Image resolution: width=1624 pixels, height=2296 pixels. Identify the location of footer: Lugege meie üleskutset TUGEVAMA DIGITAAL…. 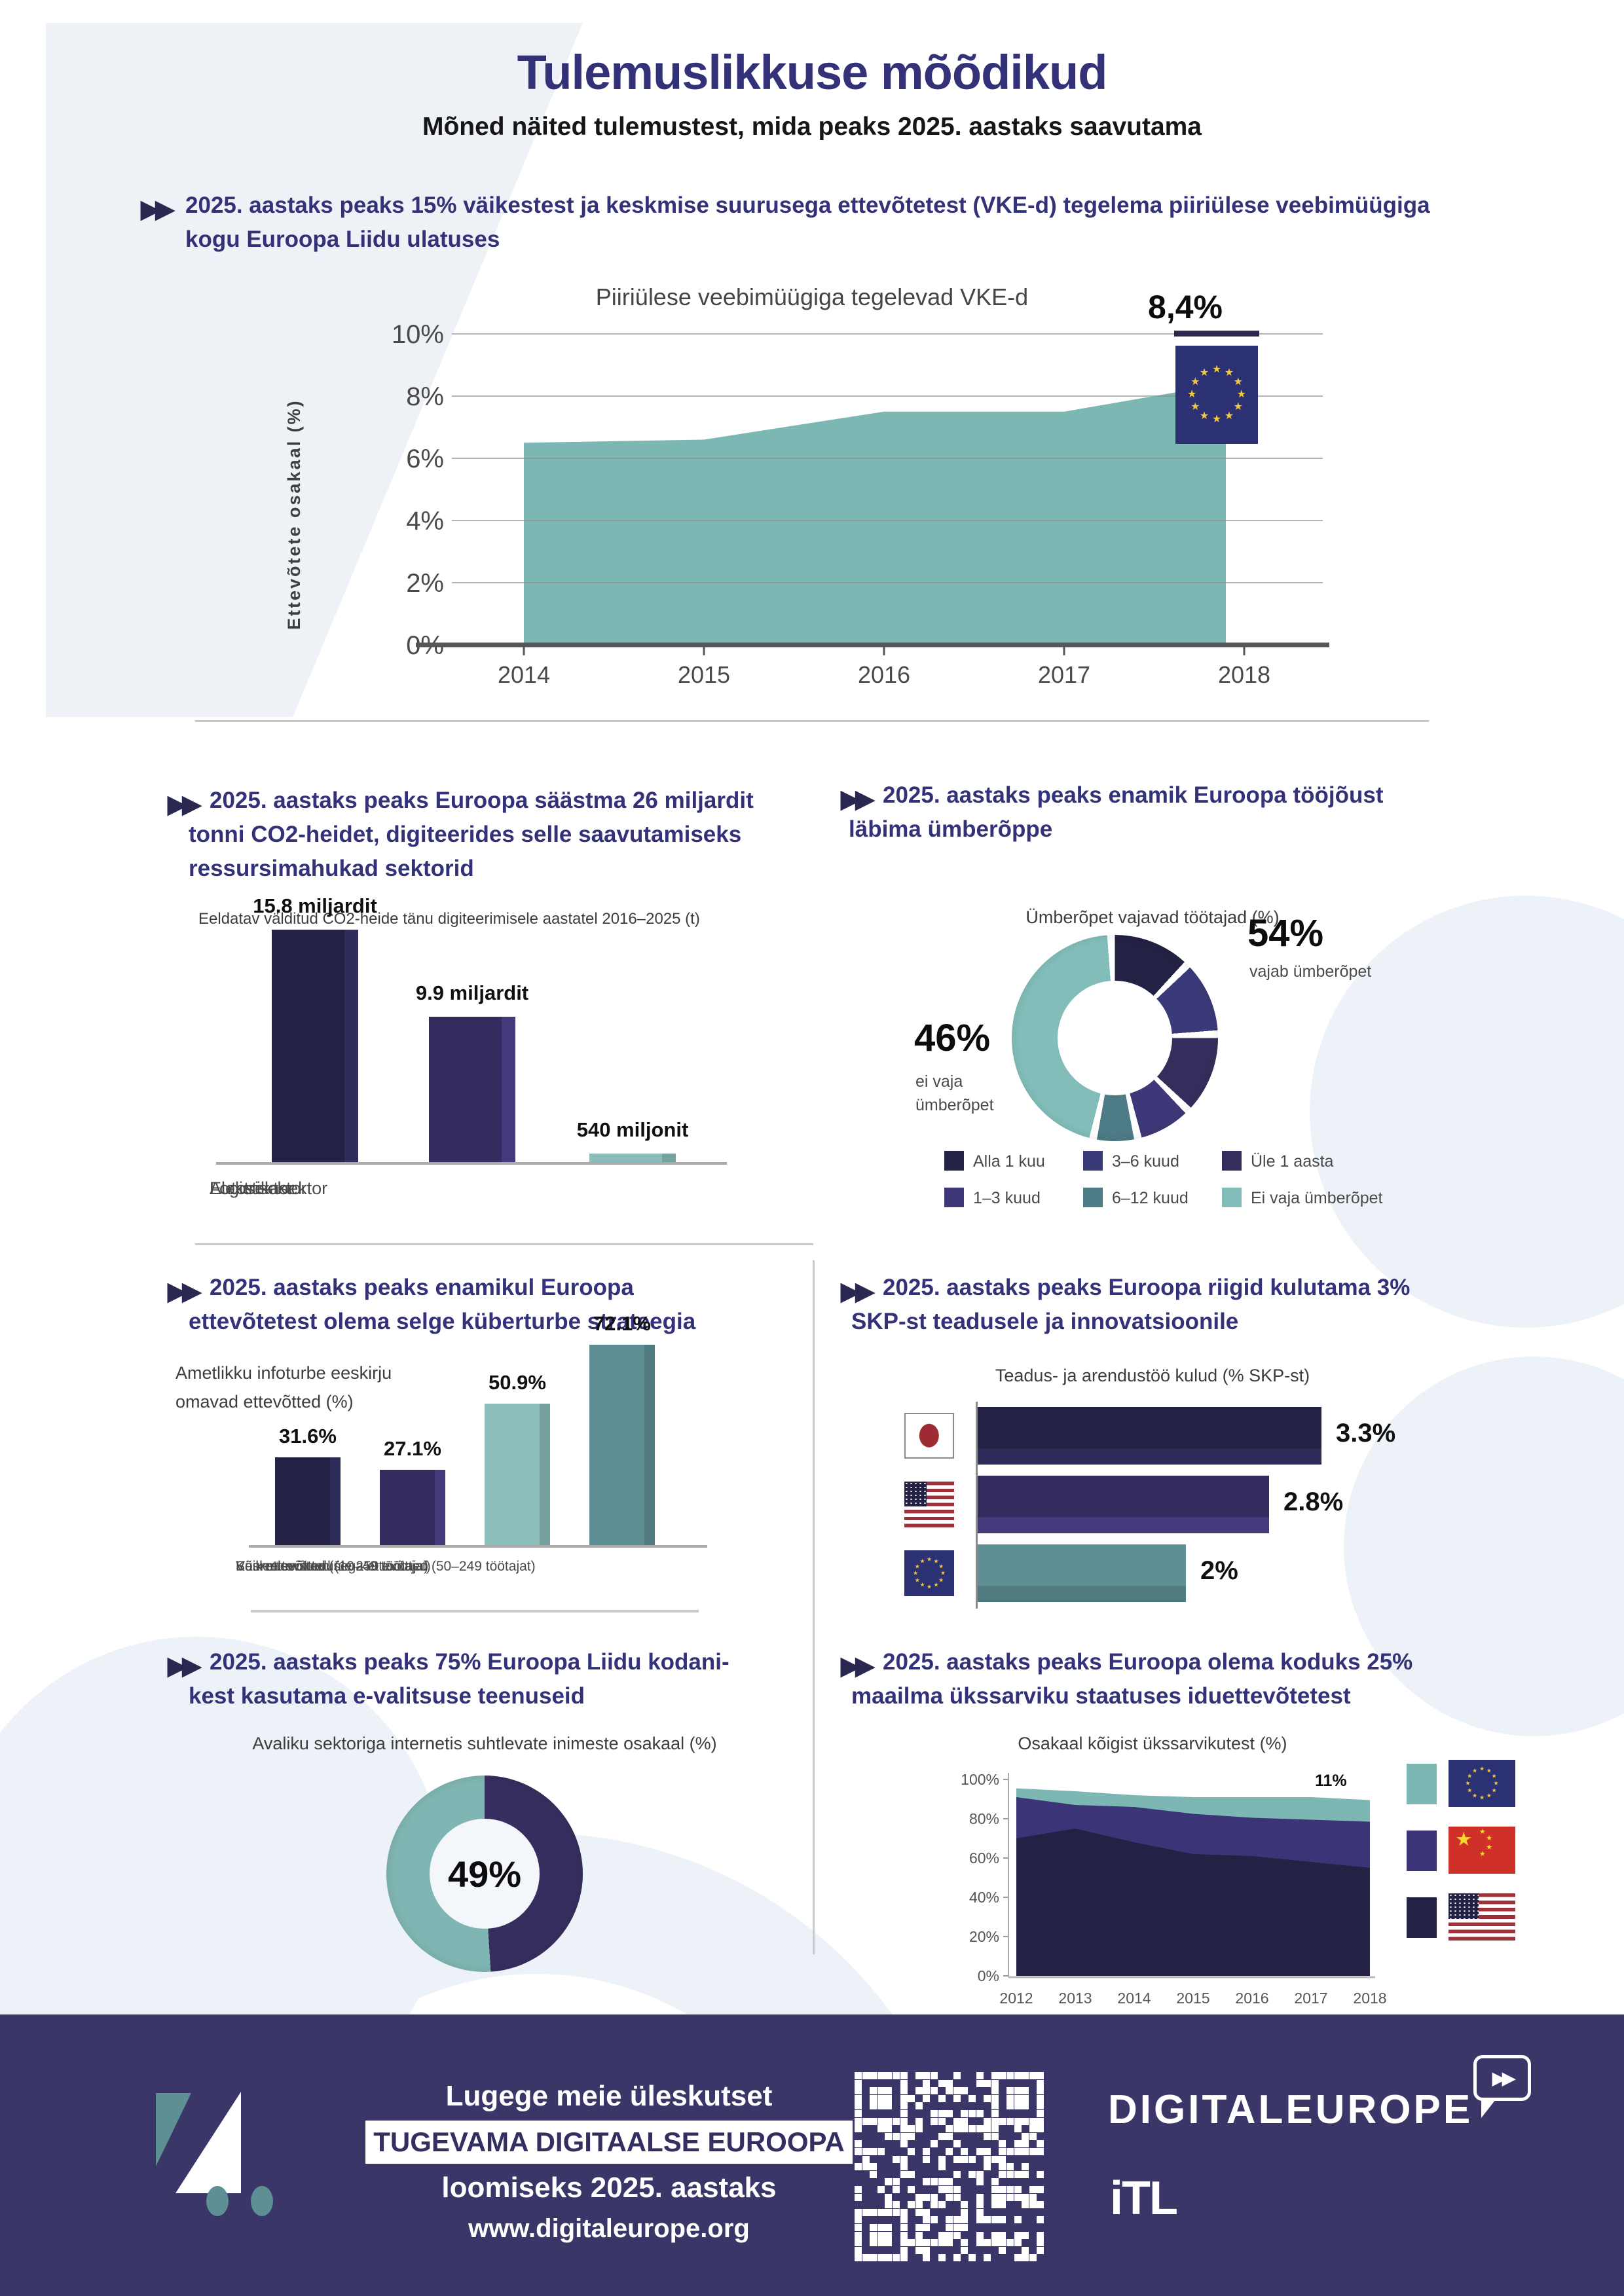
(812, 2155).